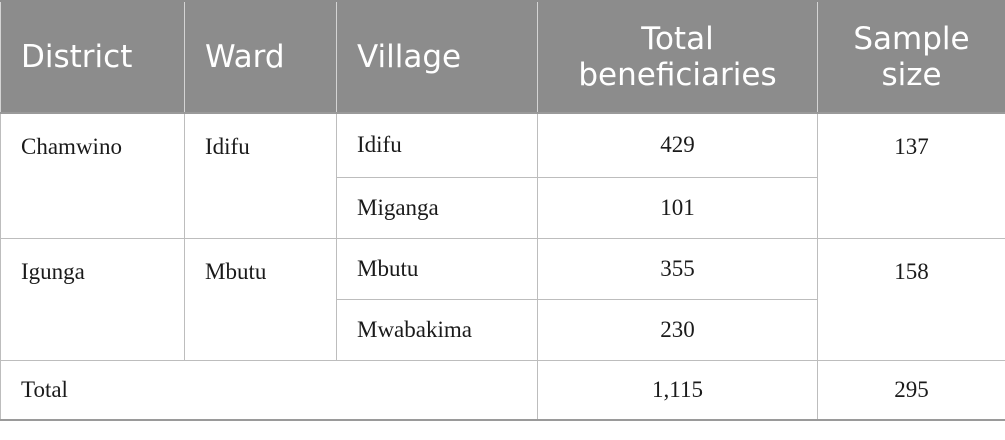  Describe the element at coordinates (260, 299) in the screenshot. I see `ward-cell: Mbutu` at that location.